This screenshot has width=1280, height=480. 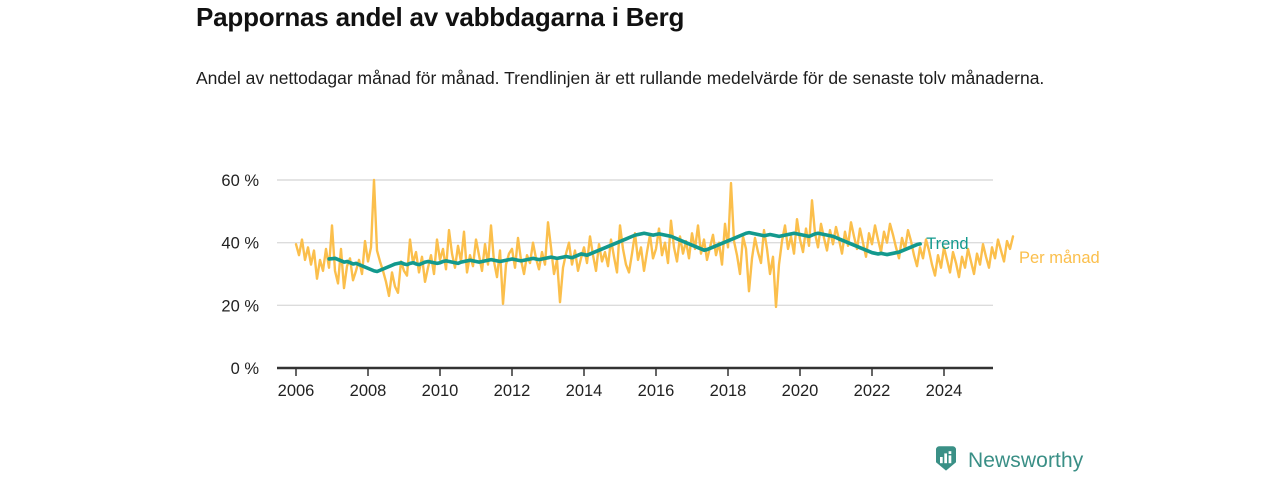 What do you see at coordinates (1059, 258) in the screenshot?
I see `legend-label-per-manad: Per månad` at bounding box center [1059, 258].